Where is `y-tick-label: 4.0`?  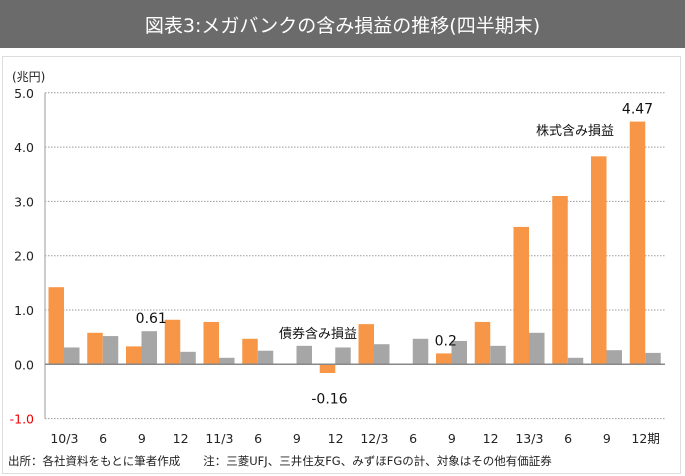
y-tick-label: 4.0 is located at coordinates (24, 147).